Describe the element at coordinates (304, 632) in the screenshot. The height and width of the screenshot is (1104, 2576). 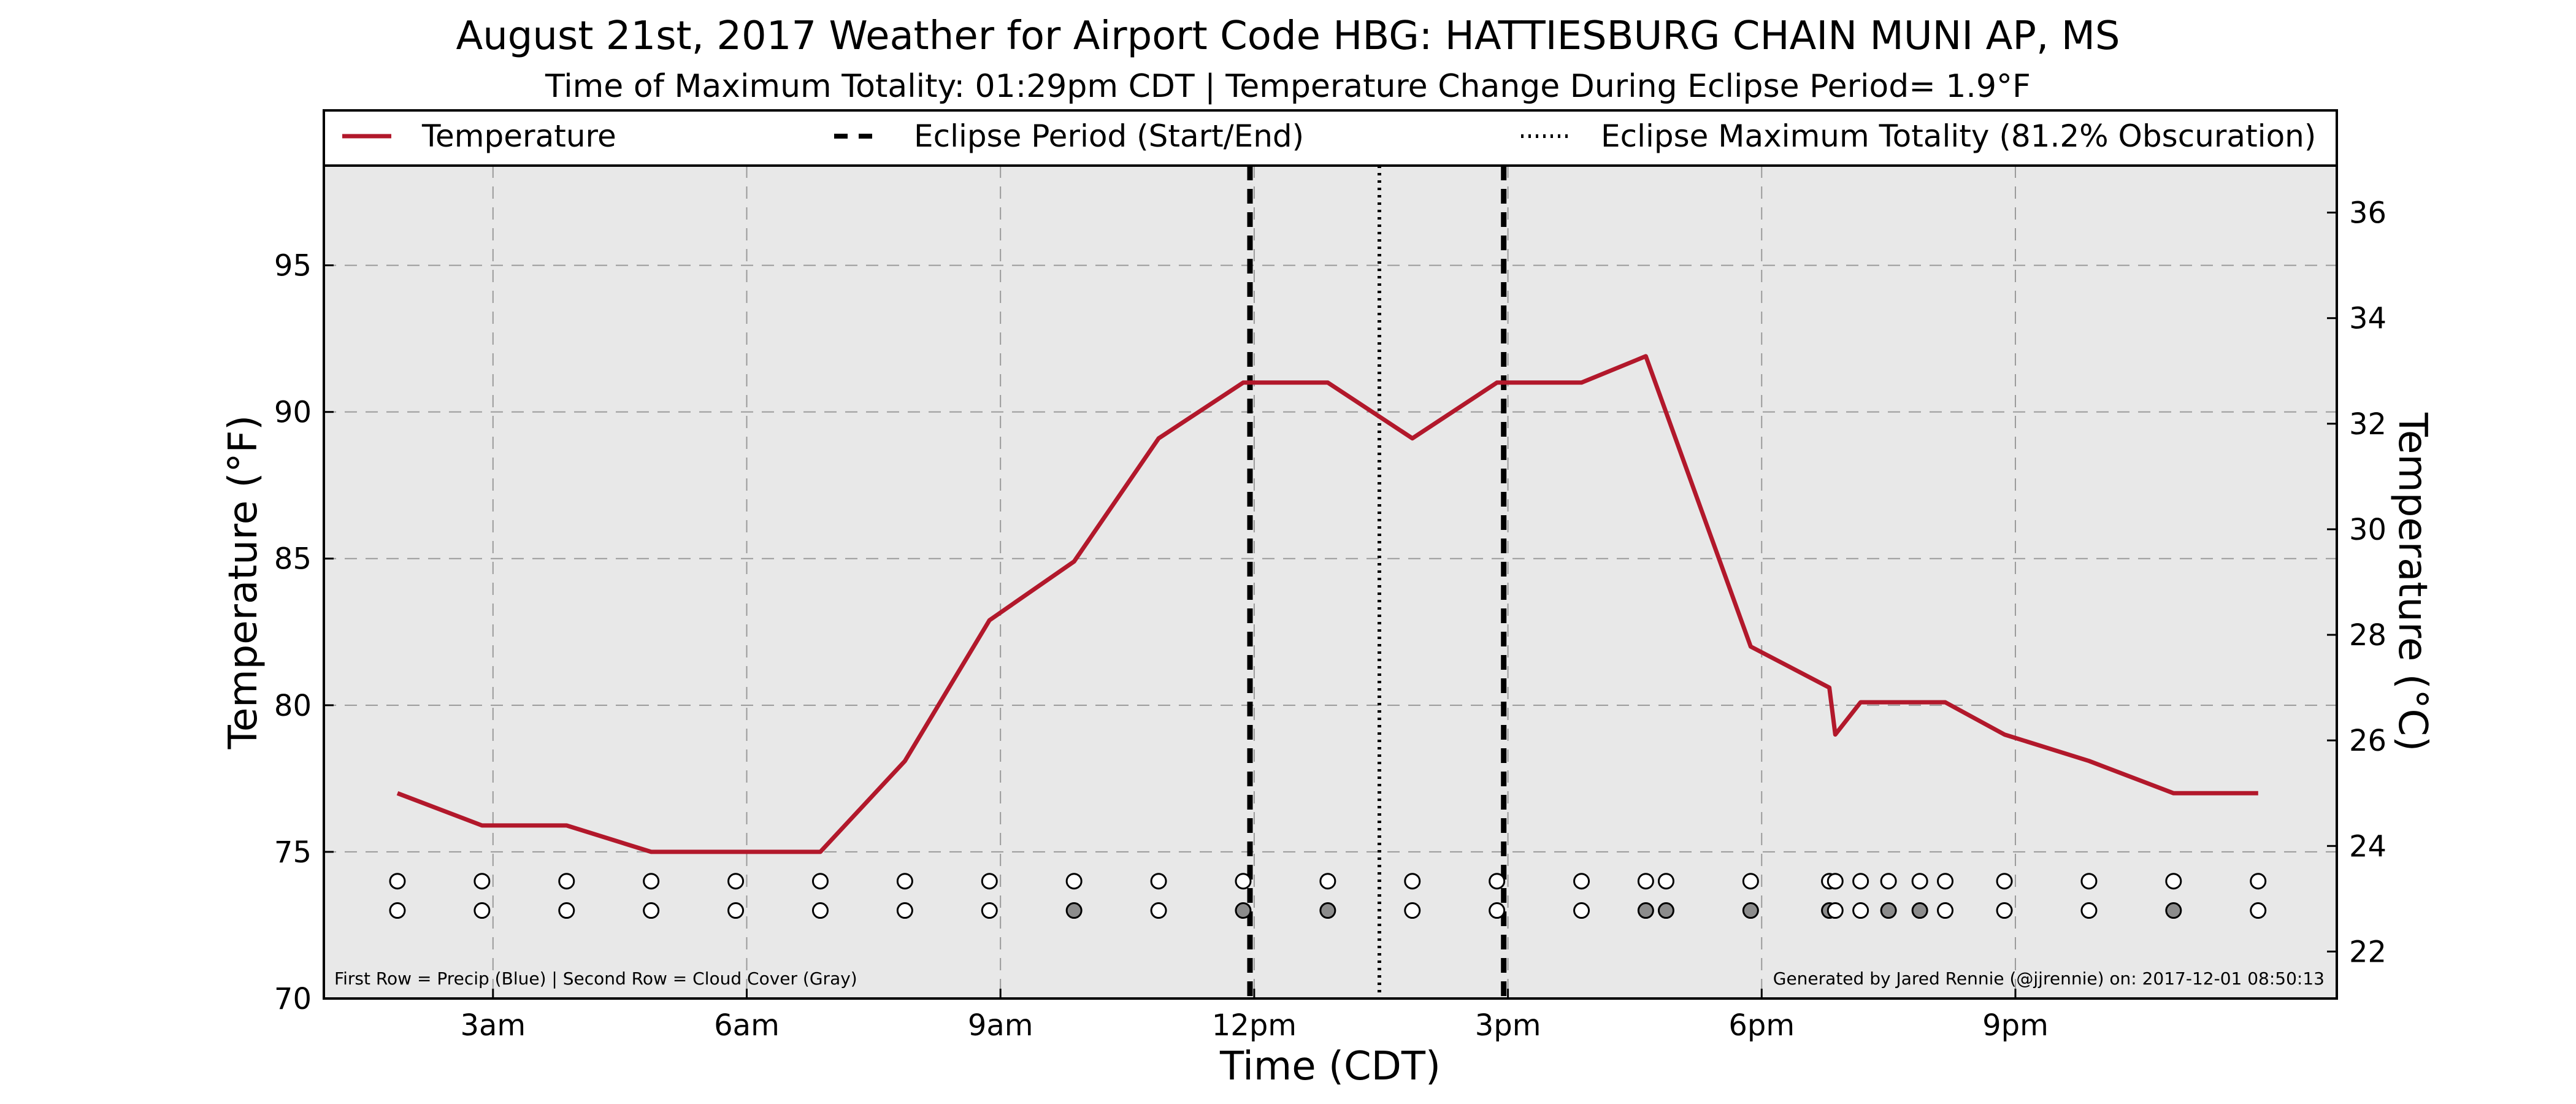
I see `y-axis-ticks-left: 70 75 80 85 90 95` at that location.